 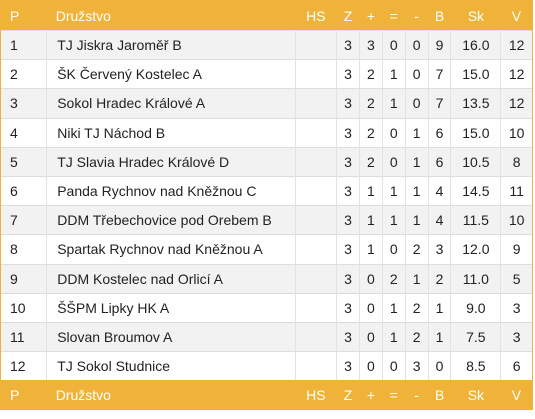 What do you see at coordinates (439, 394) in the screenshot?
I see `footer-points: B` at bounding box center [439, 394].